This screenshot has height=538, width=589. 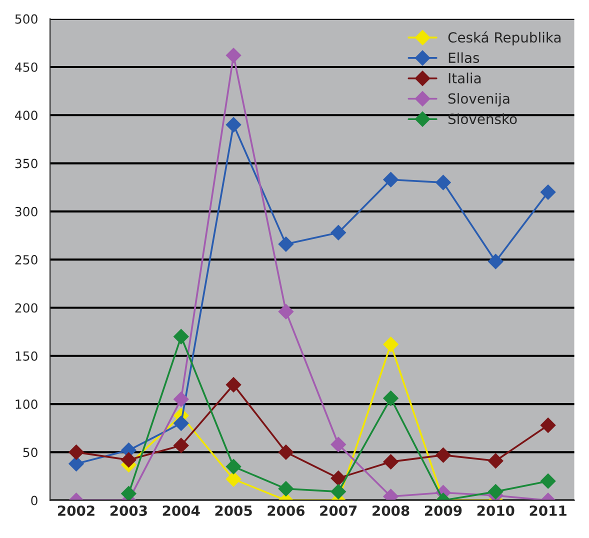 What do you see at coordinates (464, 78) in the screenshot?
I see `legend-label: Italia` at bounding box center [464, 78].